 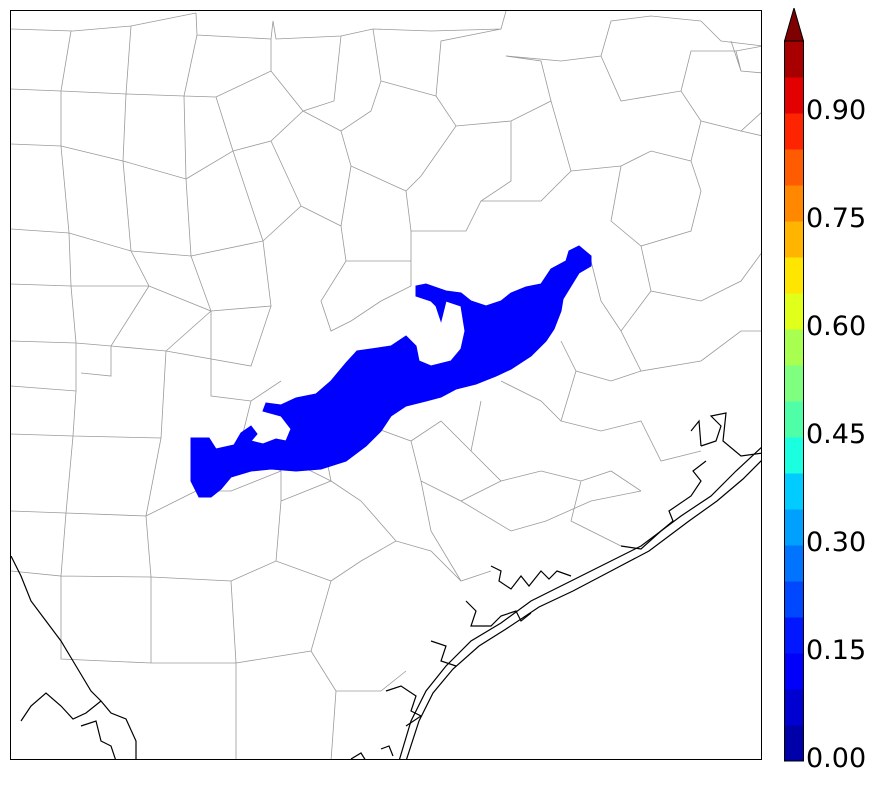 I want to click on colorbar-tick-label: 0.90, so click(x=836, y=110).